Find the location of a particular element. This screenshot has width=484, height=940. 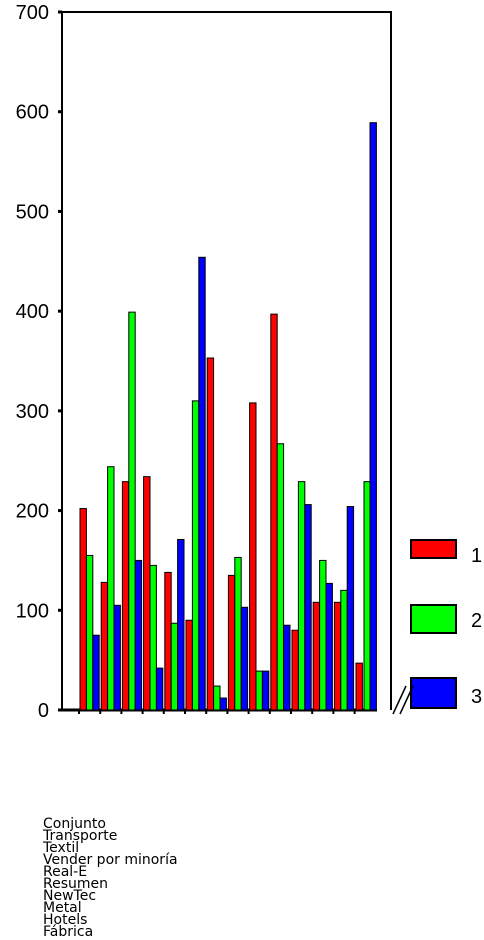

y-tick-label: 200 is located at coordinates (32, 512).